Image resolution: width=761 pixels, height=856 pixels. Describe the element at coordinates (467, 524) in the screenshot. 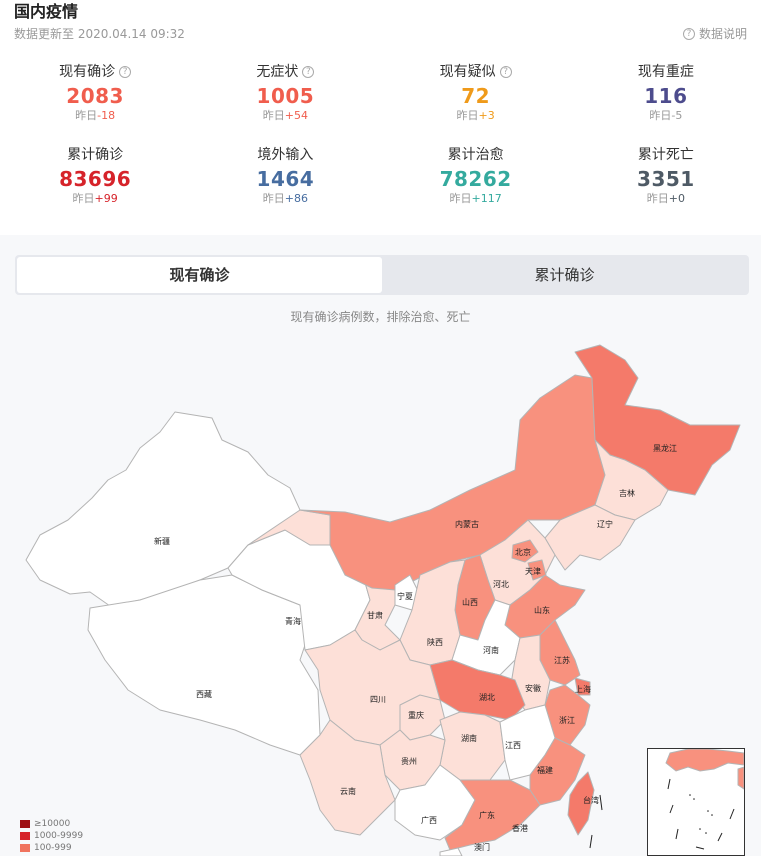

I see `label-neimenggu: 内蒙古` at that location.